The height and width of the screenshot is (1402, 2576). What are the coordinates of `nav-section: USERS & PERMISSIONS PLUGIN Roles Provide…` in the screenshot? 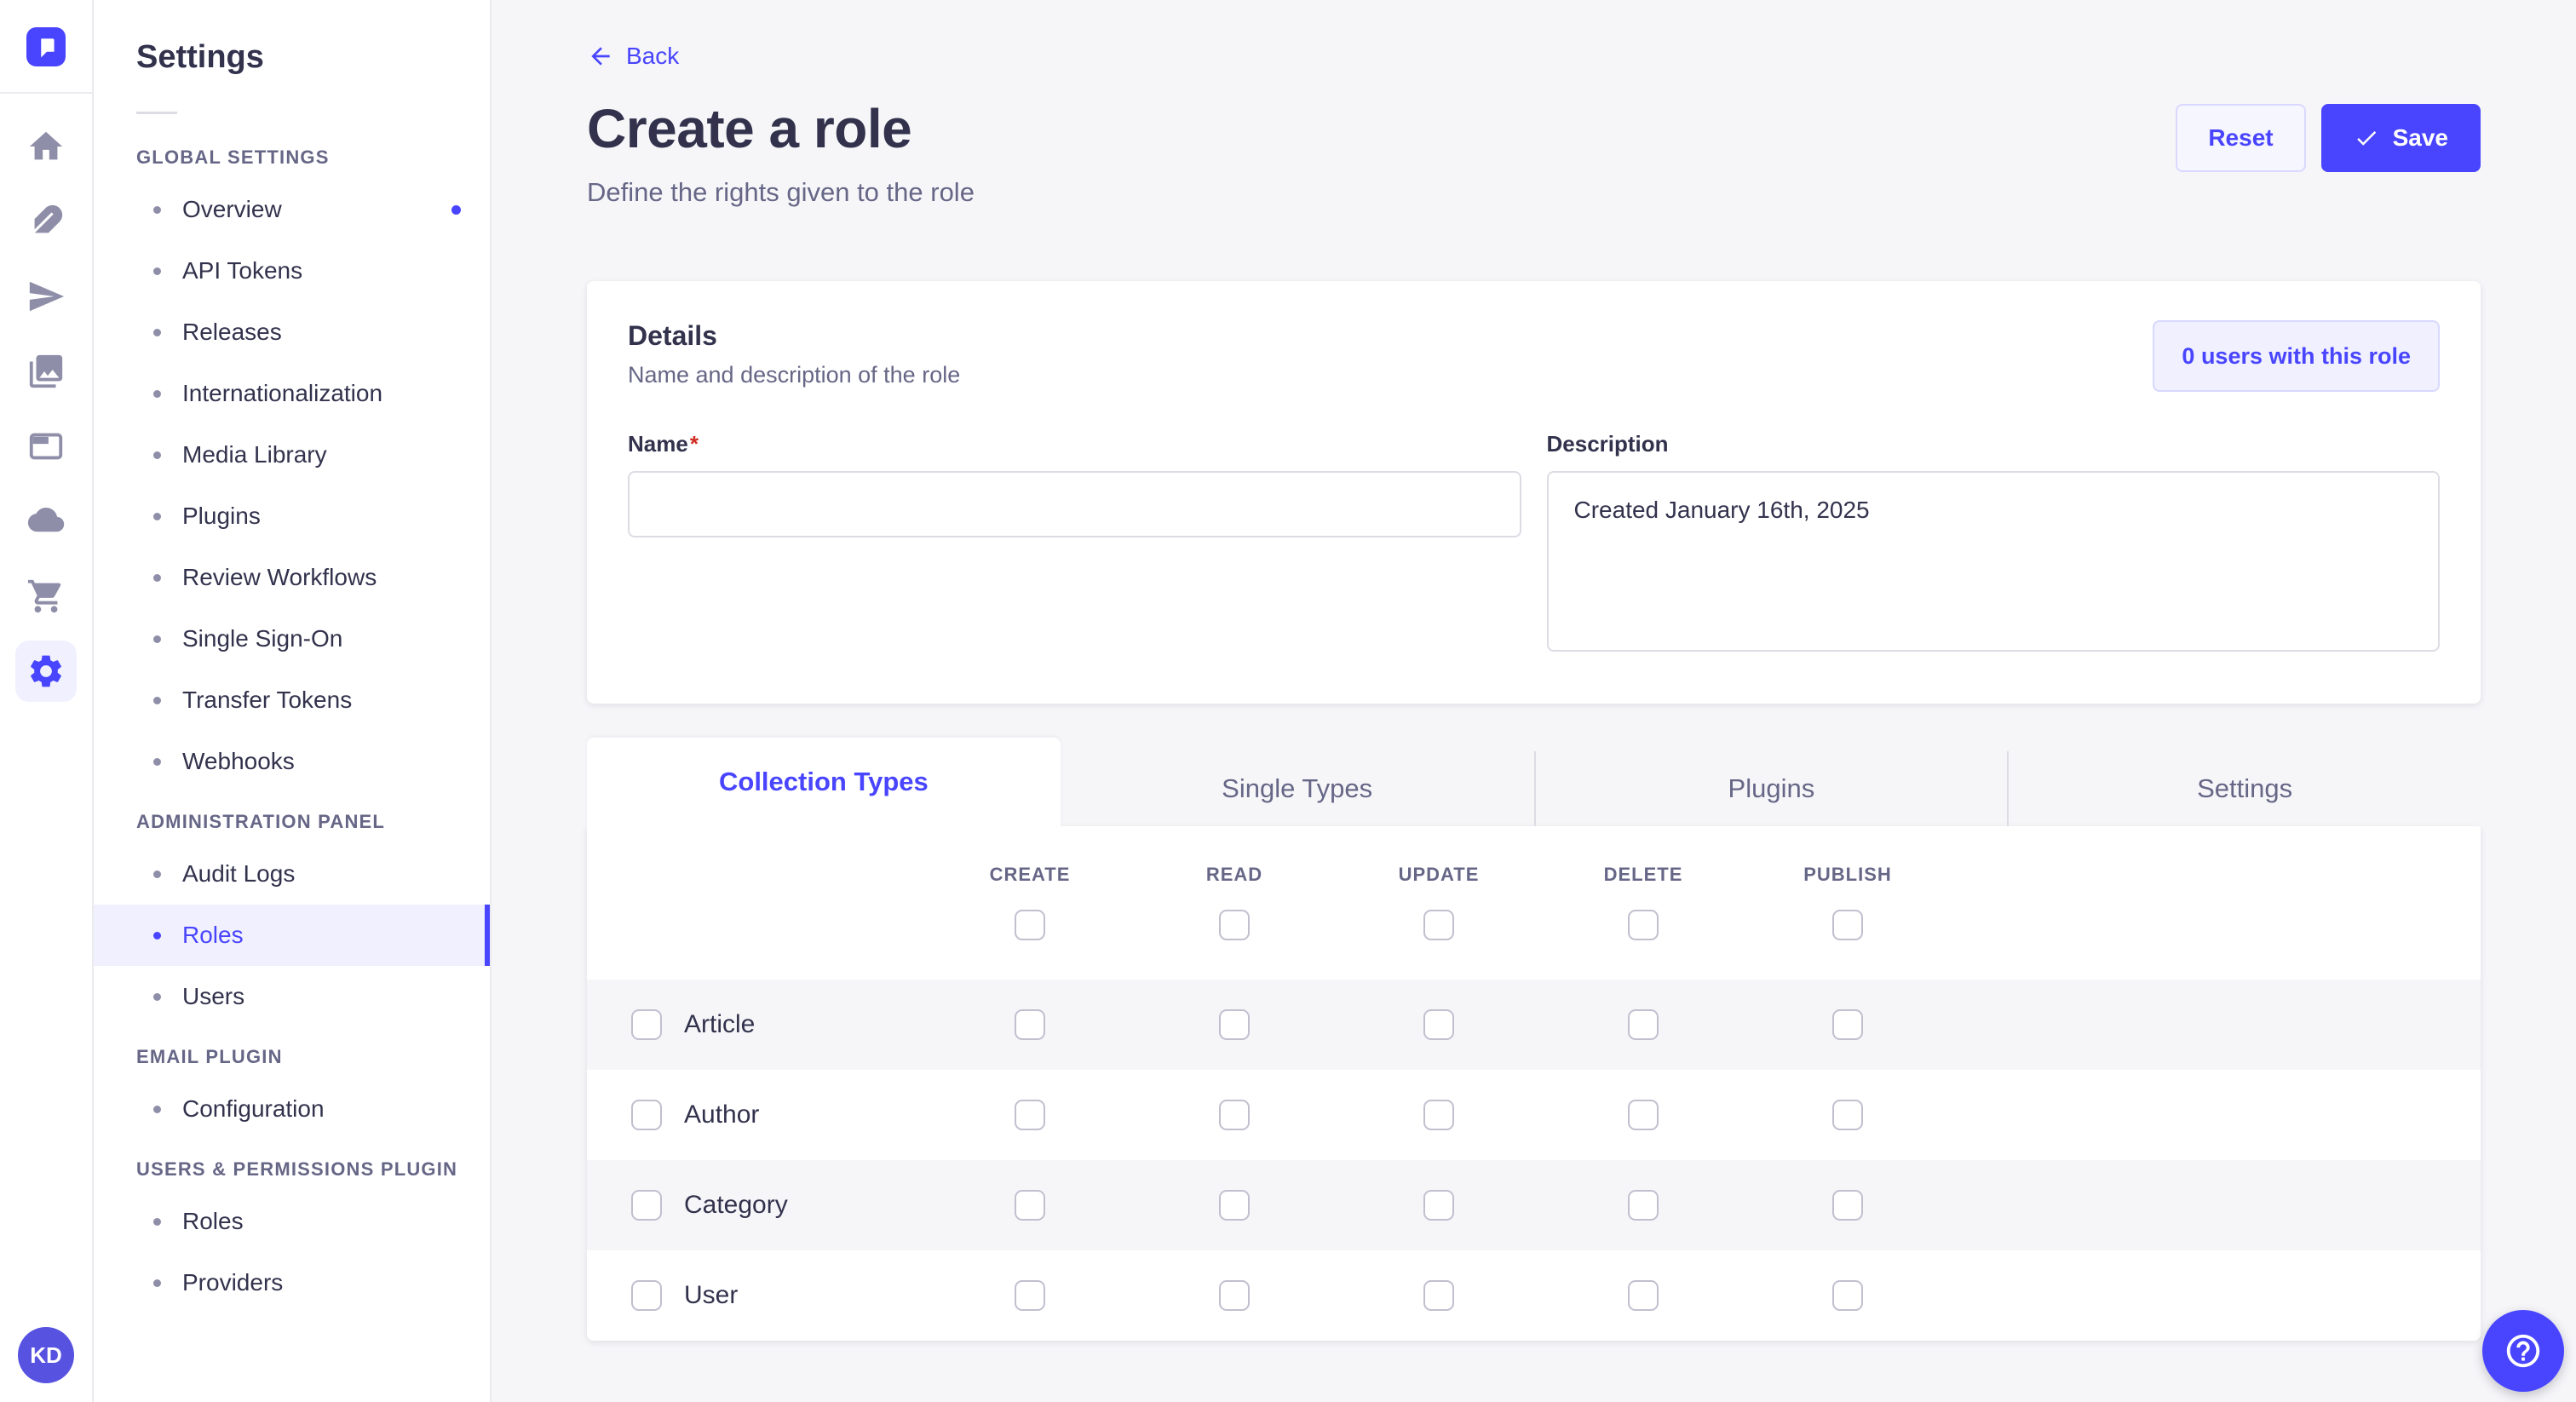 It's located at (292, 1235).